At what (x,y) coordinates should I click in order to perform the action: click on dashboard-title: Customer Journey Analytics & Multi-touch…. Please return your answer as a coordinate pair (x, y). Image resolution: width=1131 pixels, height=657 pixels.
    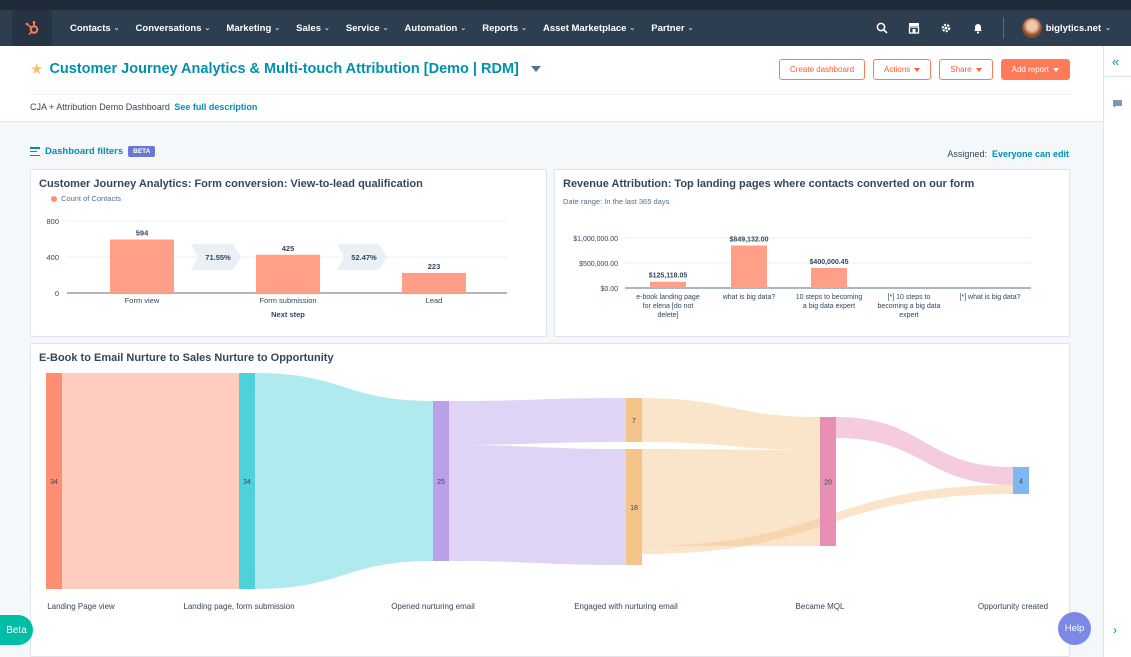
    Looking at the image, I should click on (284, 69).